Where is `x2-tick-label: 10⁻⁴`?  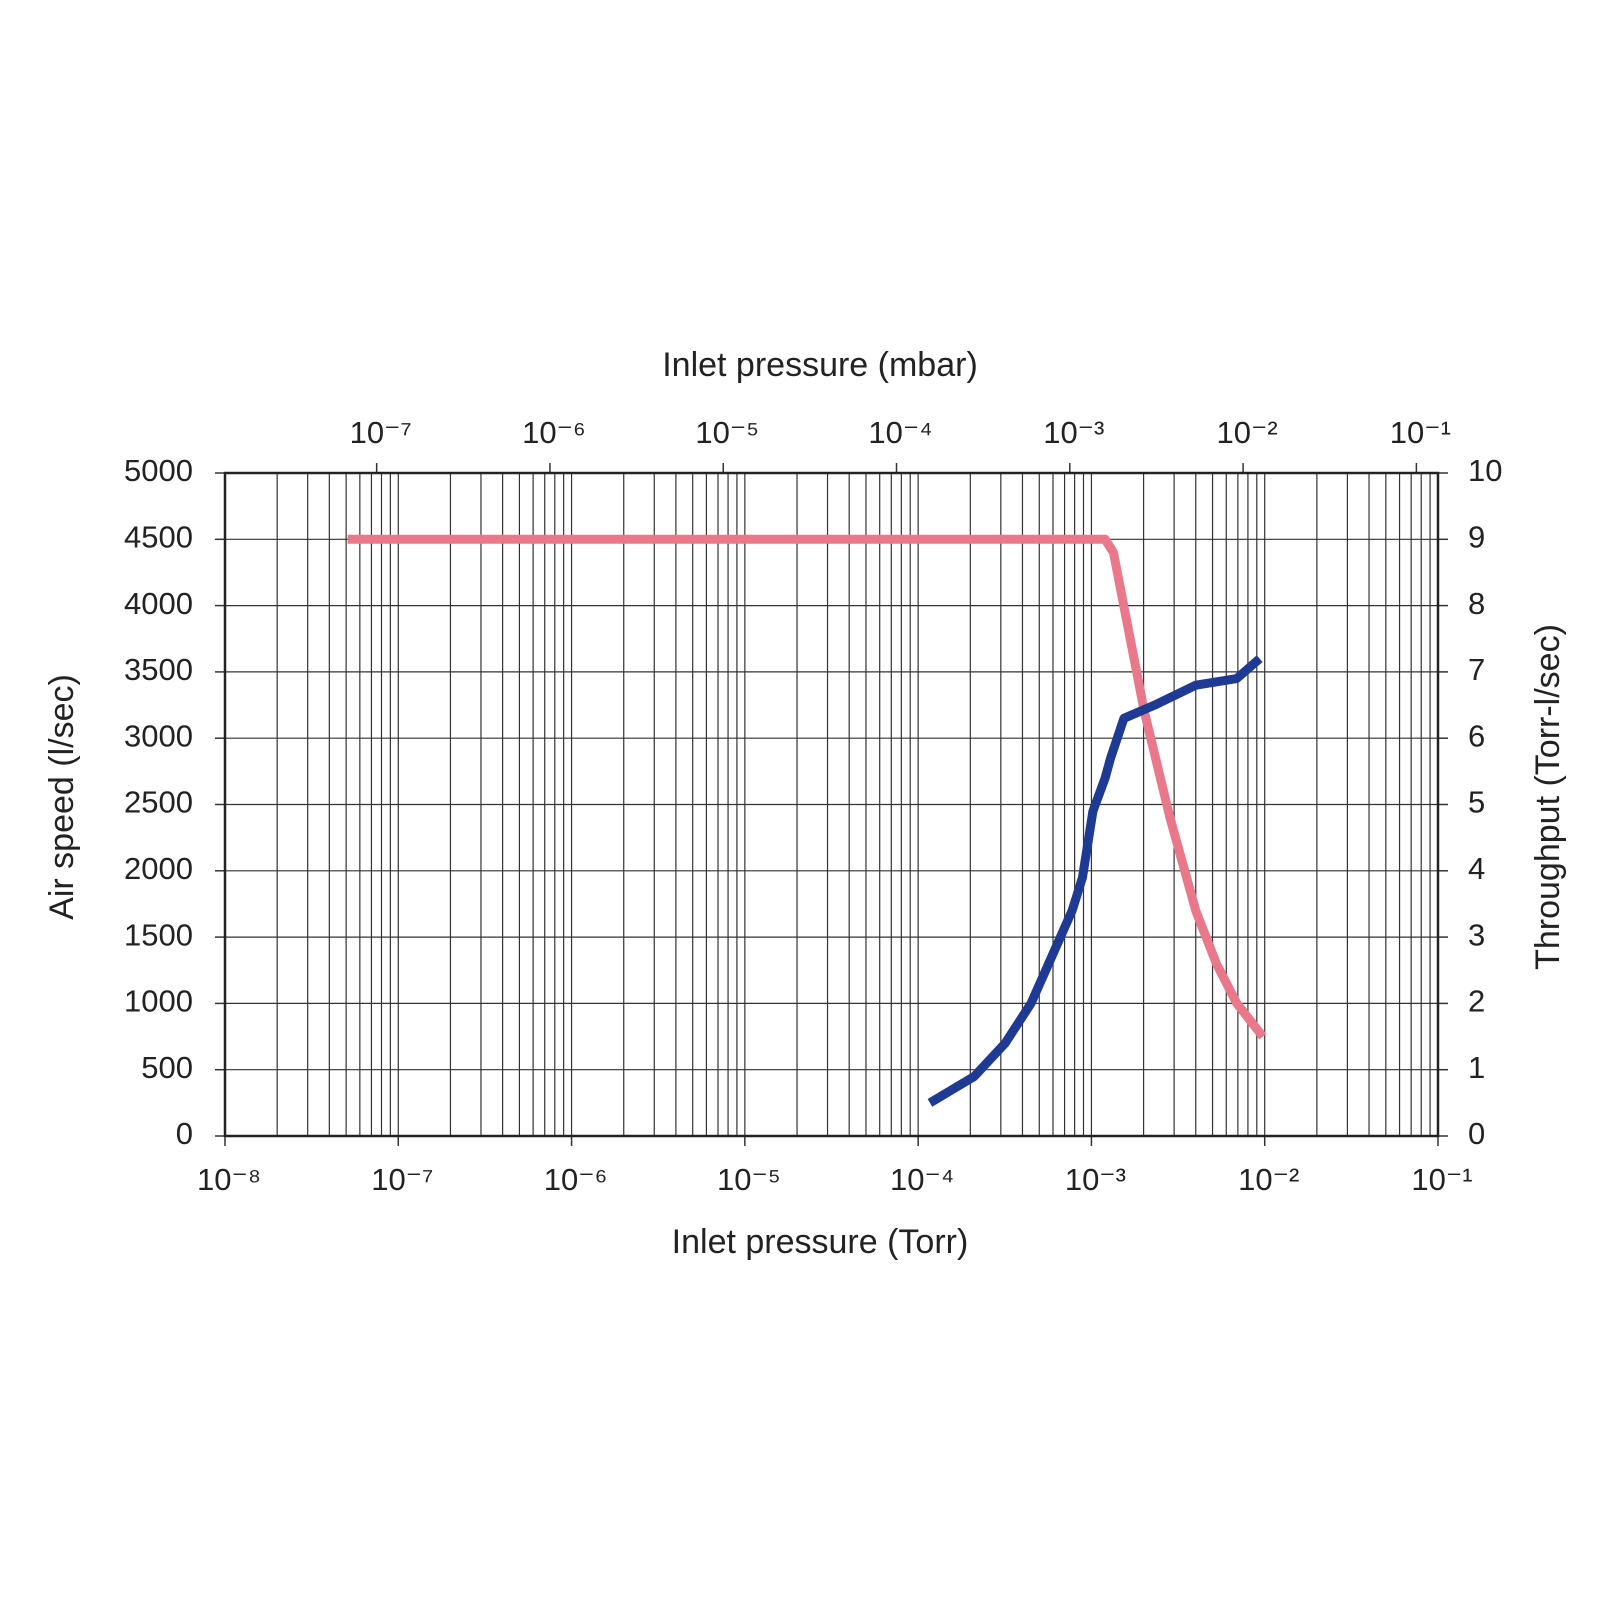 x2-tick-label: 10⁻⁴ is located at coordinates (900, 432).